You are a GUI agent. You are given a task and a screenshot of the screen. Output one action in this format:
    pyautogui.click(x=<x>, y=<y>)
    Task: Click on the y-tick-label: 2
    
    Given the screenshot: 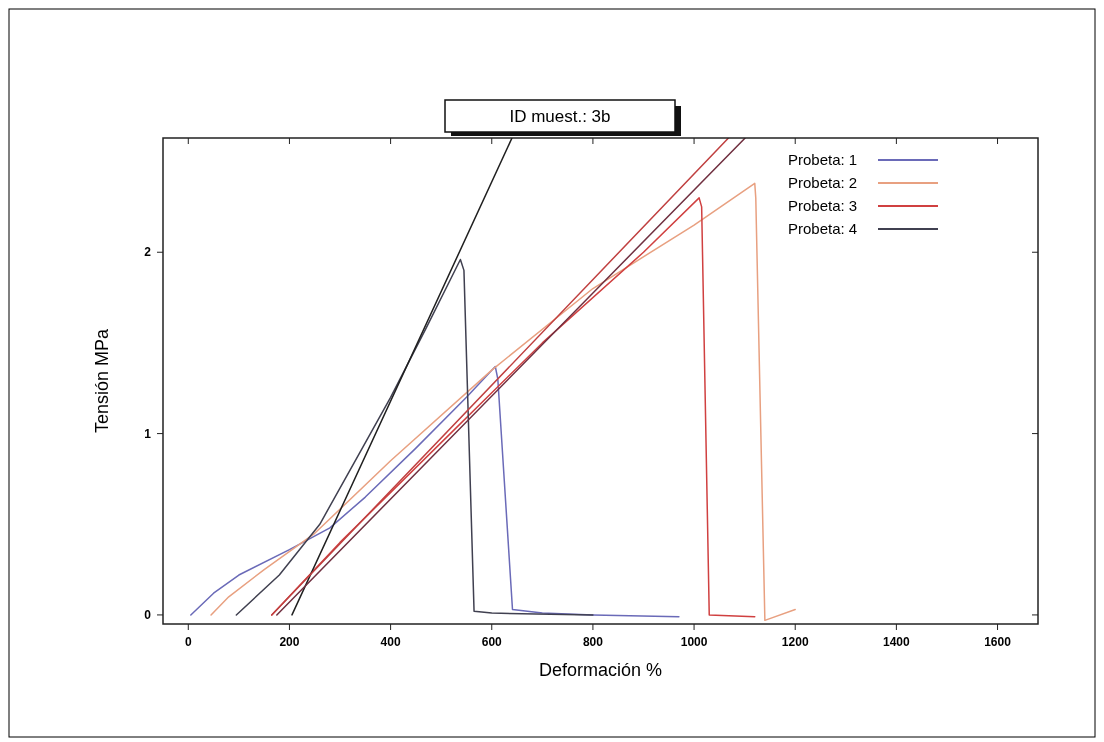 What is the action you would take?
    pyautogui.click(x=148, y=252)
    